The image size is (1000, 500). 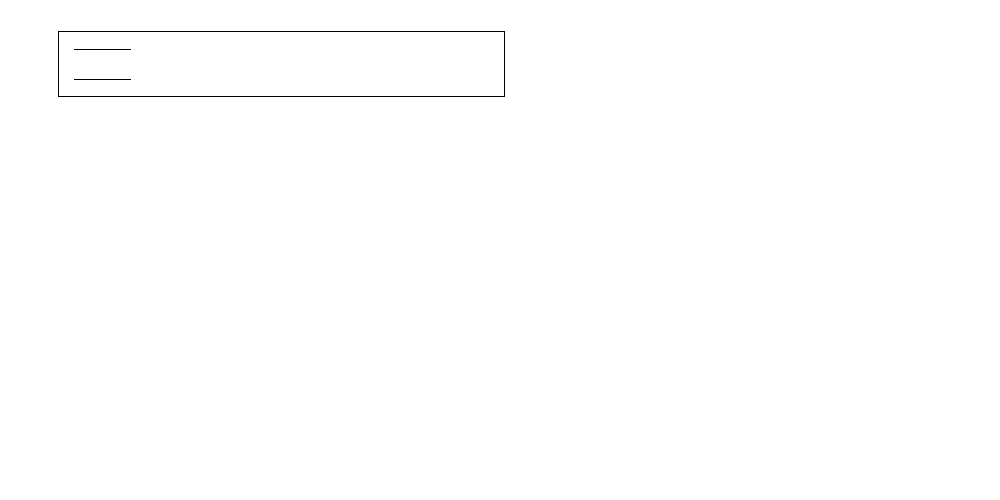 I want to click on legend-entry-permuted, so click(x=281, y=49).